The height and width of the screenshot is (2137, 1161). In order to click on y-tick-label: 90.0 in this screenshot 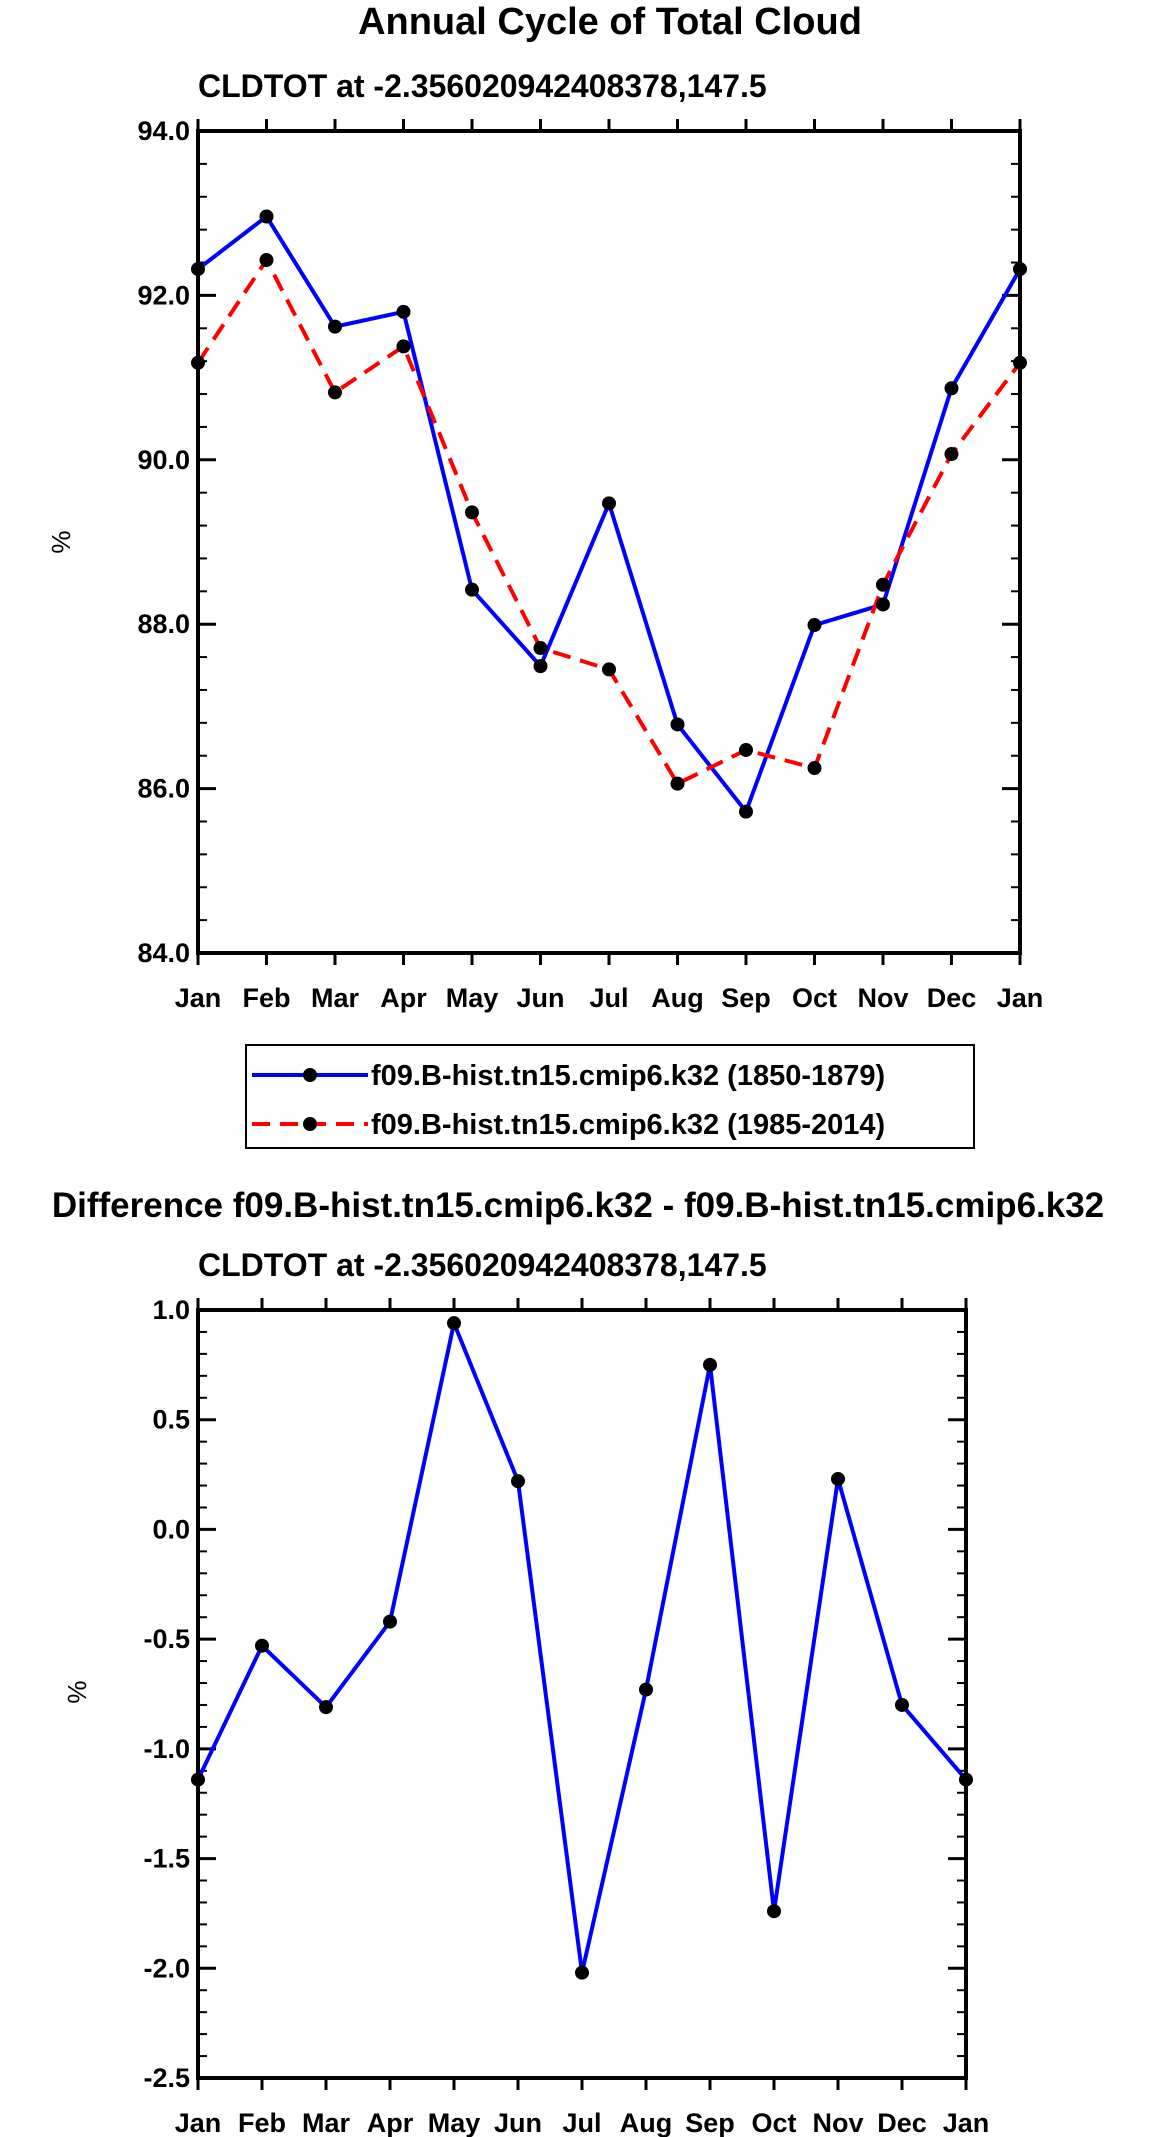, I will do `click(163, 460)`.